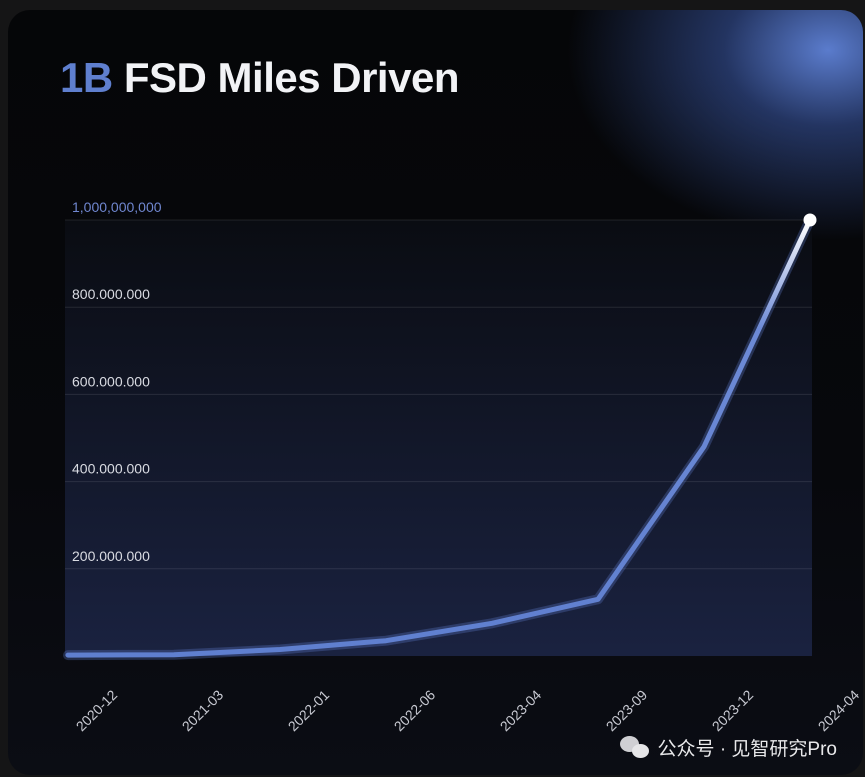  I want to click on x-tick-label: 2024-04, so click(839, 710).